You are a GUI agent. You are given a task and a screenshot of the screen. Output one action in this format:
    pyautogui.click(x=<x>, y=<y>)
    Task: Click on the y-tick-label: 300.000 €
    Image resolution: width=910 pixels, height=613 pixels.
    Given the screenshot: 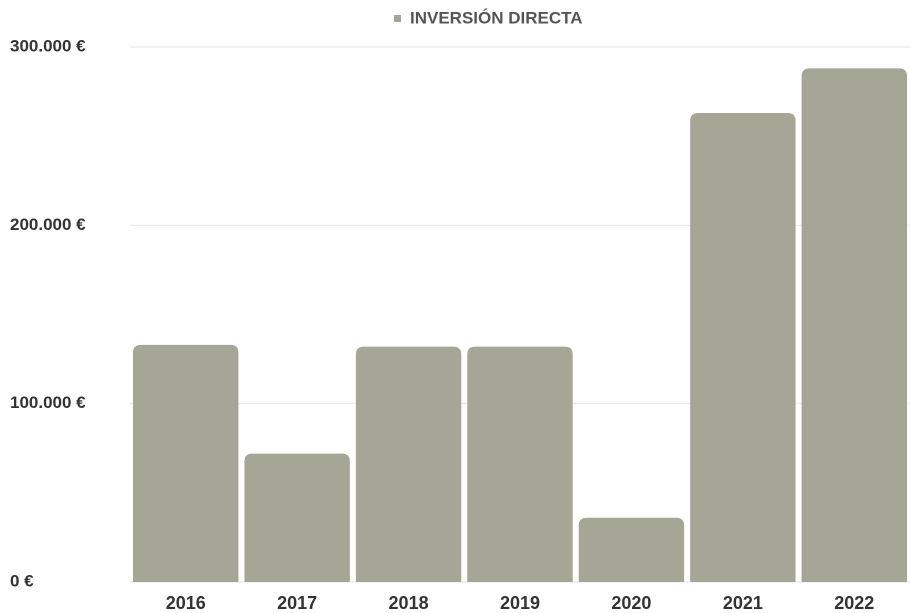 What is the action you would take?
    pyautogui.click(x=48, y=45)
    